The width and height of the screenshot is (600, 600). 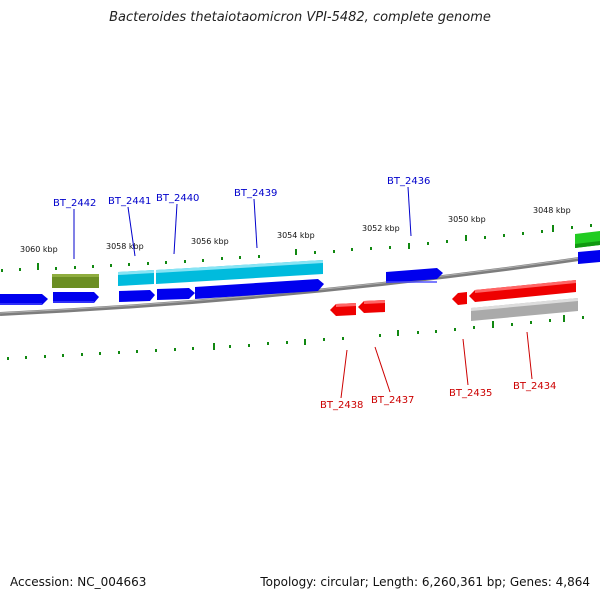 I want to click on kbp-label: 3054 kbp, so click(x=296, y=235).